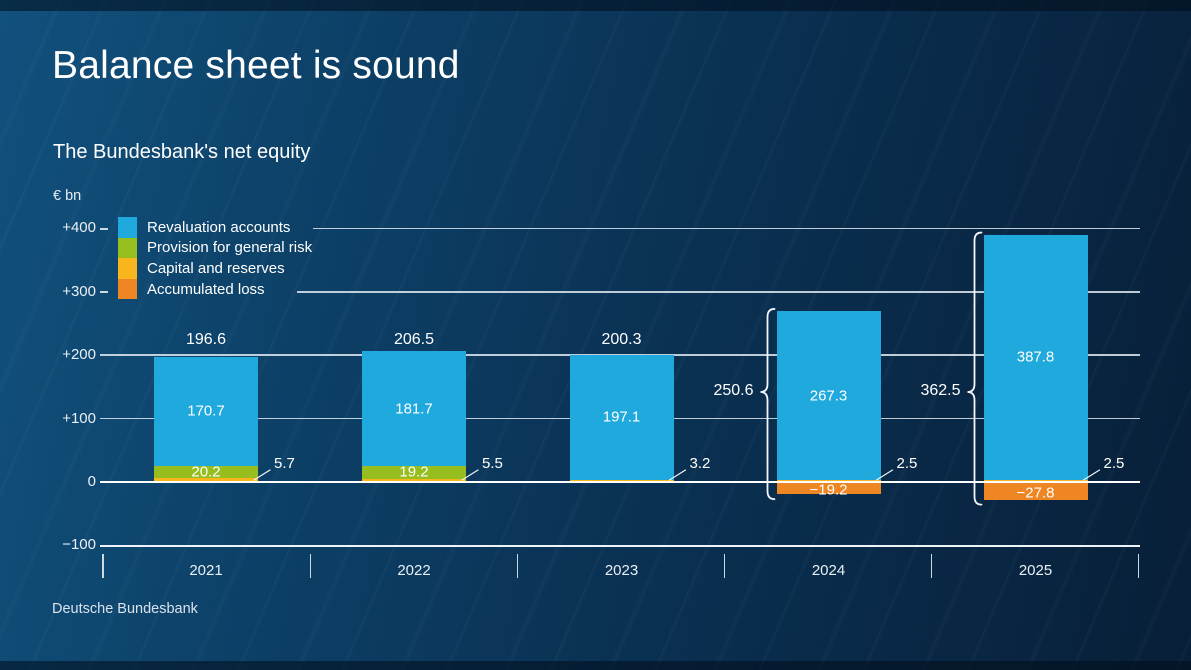 The height and width of the screenshot is (670, 1191). What do you see at coordinates (621, 570) in the screenshot?
I see `x-axis-label-2023: 2023` at bounding box center [621, 570].